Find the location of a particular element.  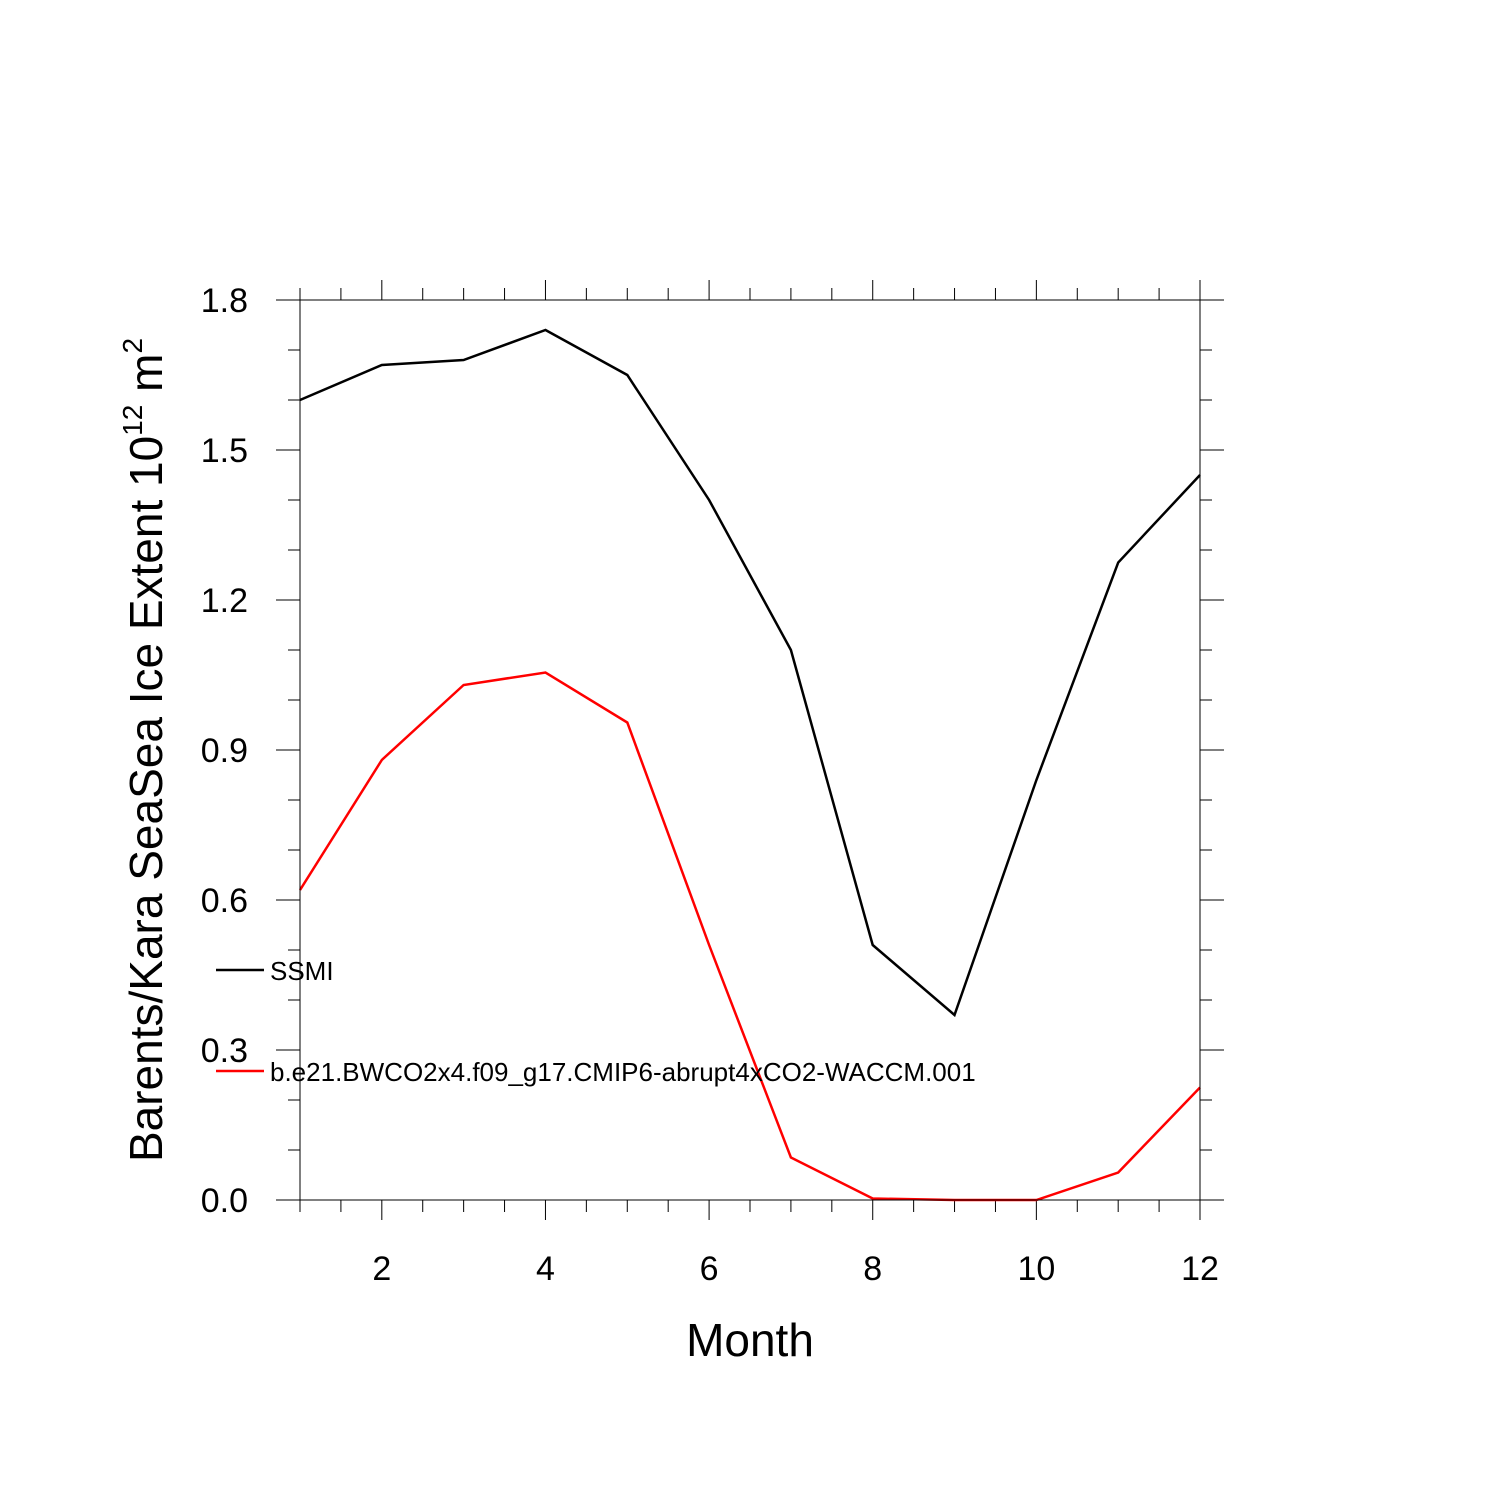

y-axis-label-exponent: 12 is located at coordinates (132, 420).